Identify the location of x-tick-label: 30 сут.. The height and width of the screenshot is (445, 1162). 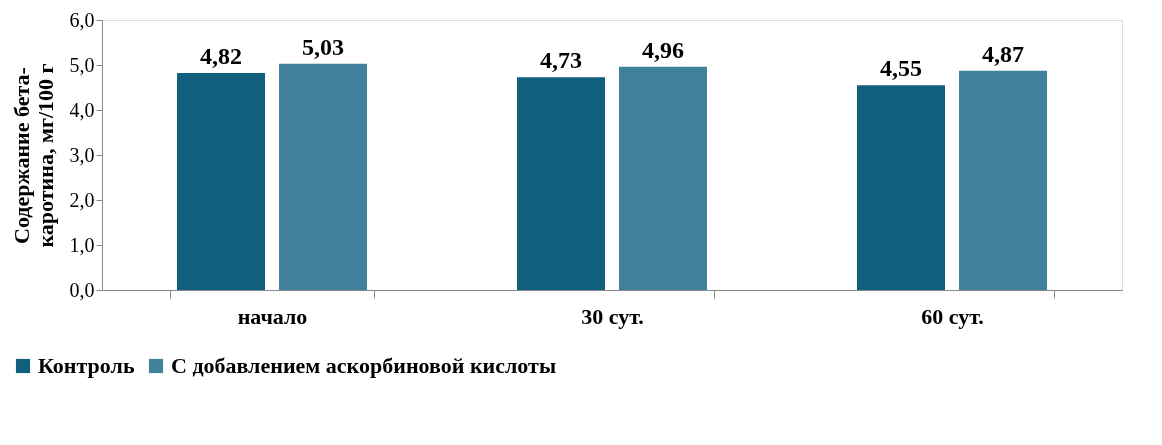
(612, 316).